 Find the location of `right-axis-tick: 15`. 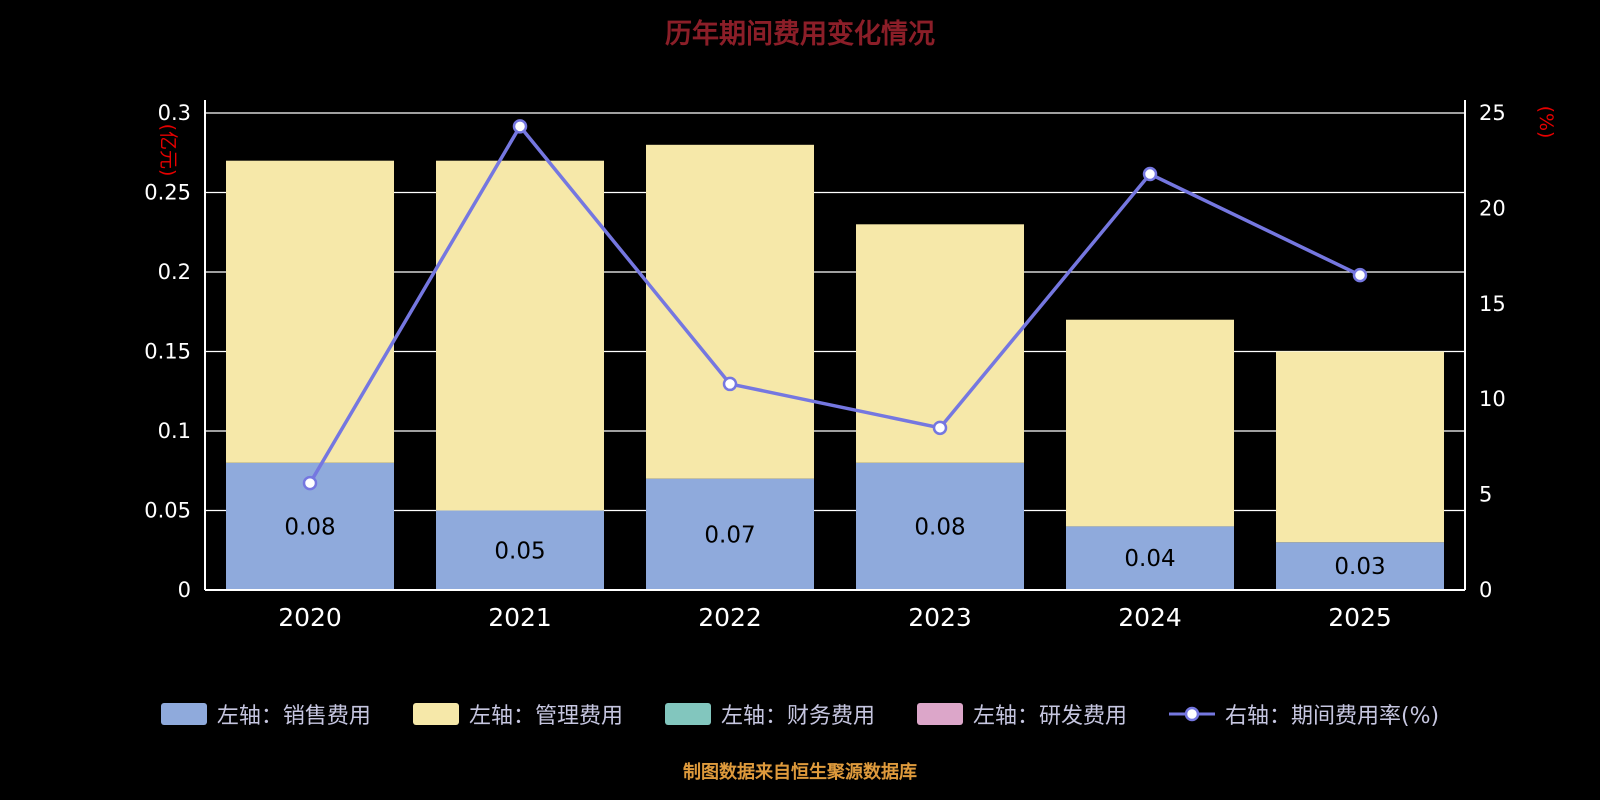

right-axis-tick: 15 is located at coordinates (1492, 304).